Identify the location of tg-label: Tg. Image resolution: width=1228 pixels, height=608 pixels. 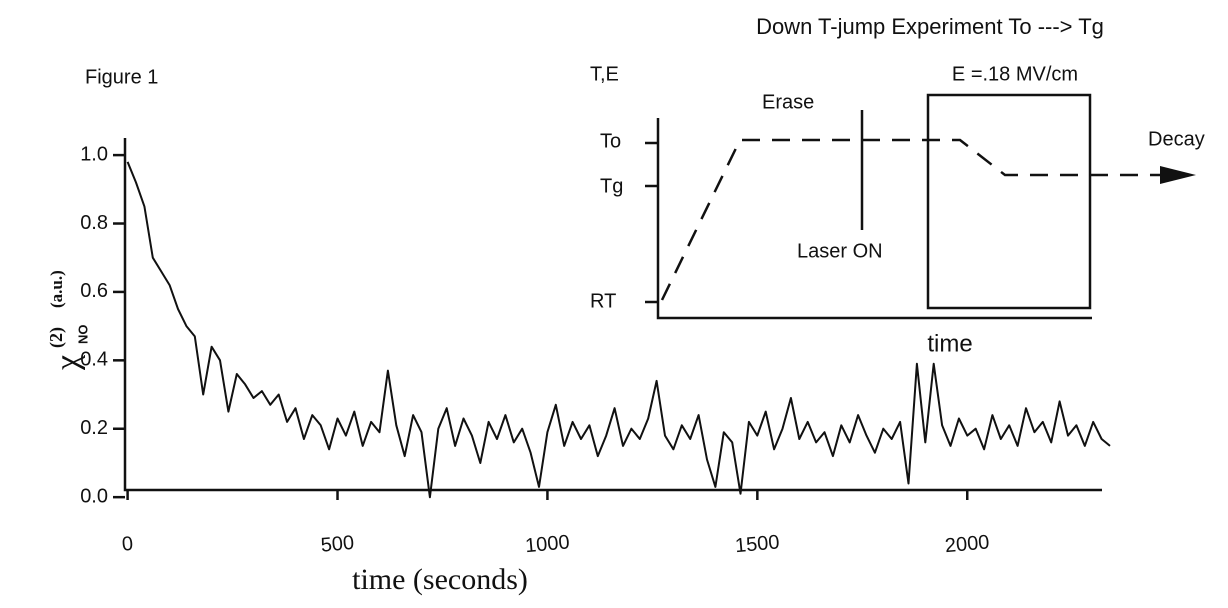
(611, 186).